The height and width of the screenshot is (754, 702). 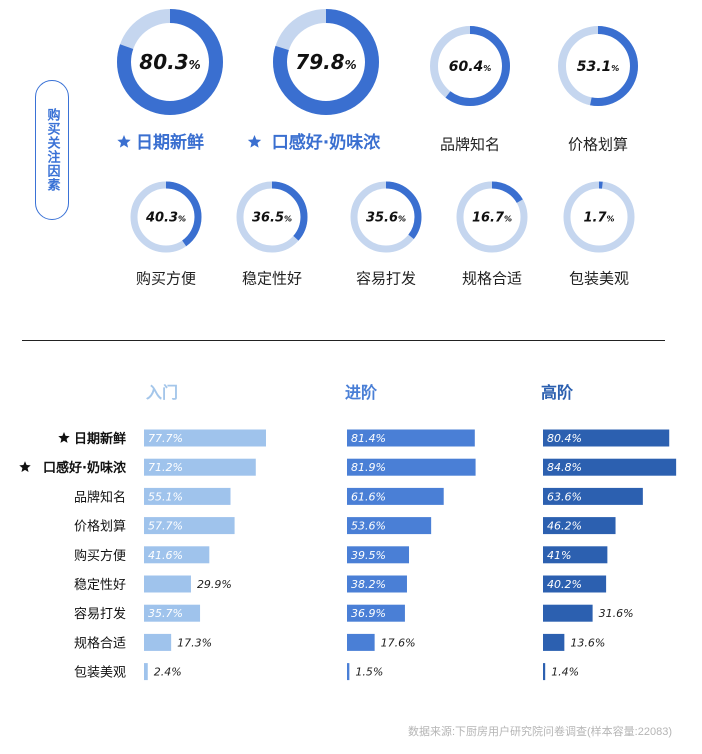 I want to click on bar-value-label: 53.6%, so click(x=368, y=526).